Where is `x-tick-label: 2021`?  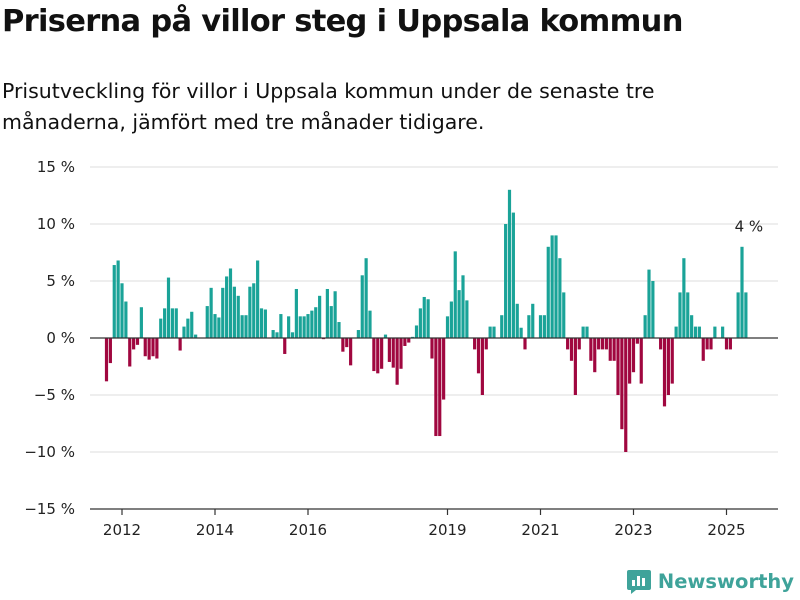 x-tick-label: 2021 is located at coordinates (540, 530).